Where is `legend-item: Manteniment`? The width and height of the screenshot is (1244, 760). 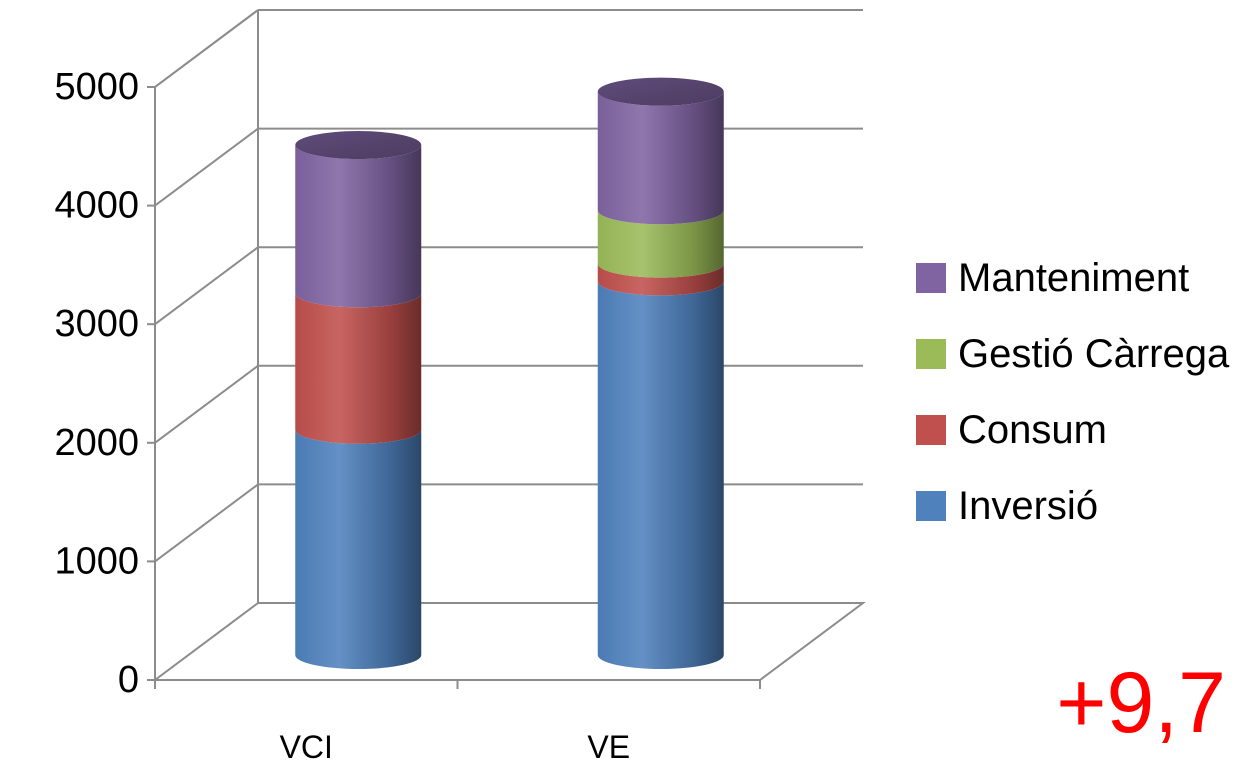
legend-item: Manteniment is located at coordinates (1072, 278).